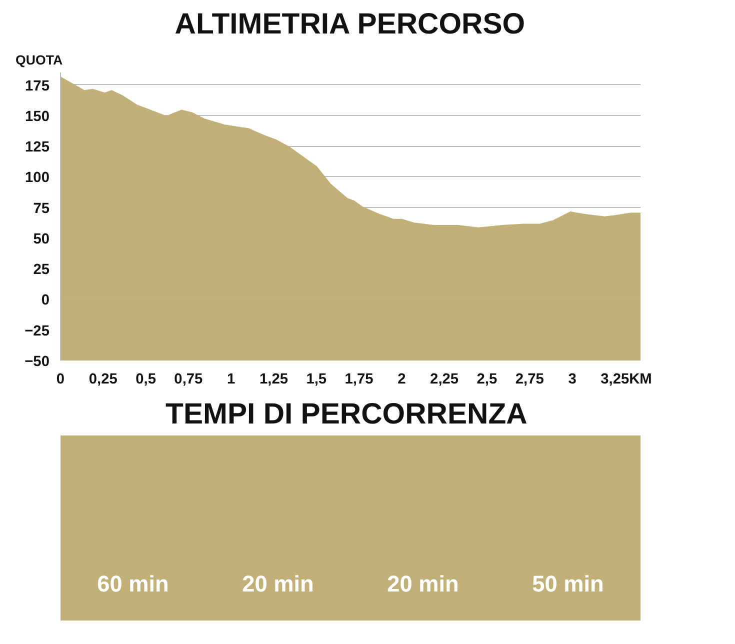 Image resolution: width=735 pixels, height=644 pixels. I want to click on x-tick-label: 0, so click(60, 380).